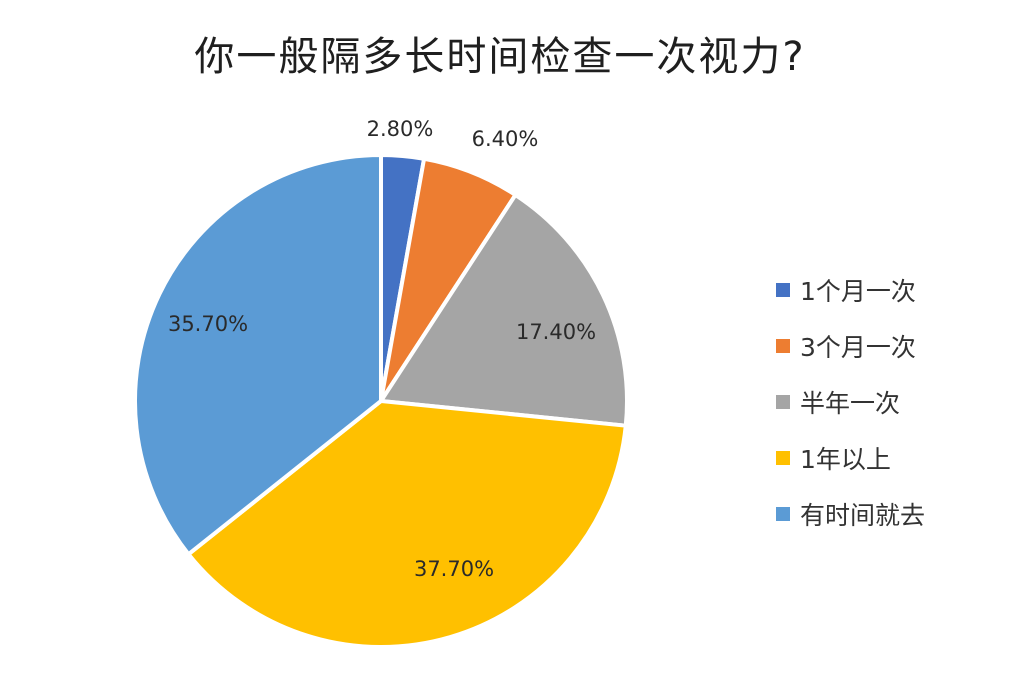 This screenshot has width=1012, height=682. What do you see at coordinates (257, 355) in the screenshot?
I see `pie-slice-when-free` at bounding box center [257, 355].